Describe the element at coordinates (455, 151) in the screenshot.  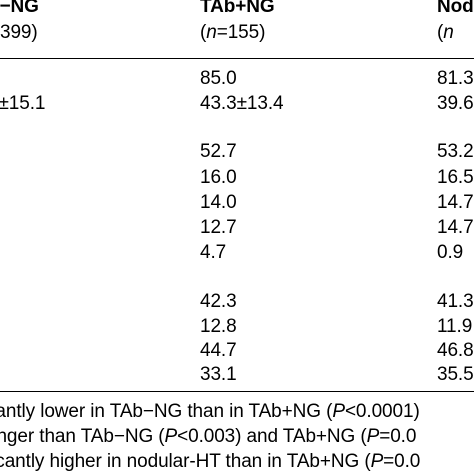
I see `row3-col3: 53.2` at that location.